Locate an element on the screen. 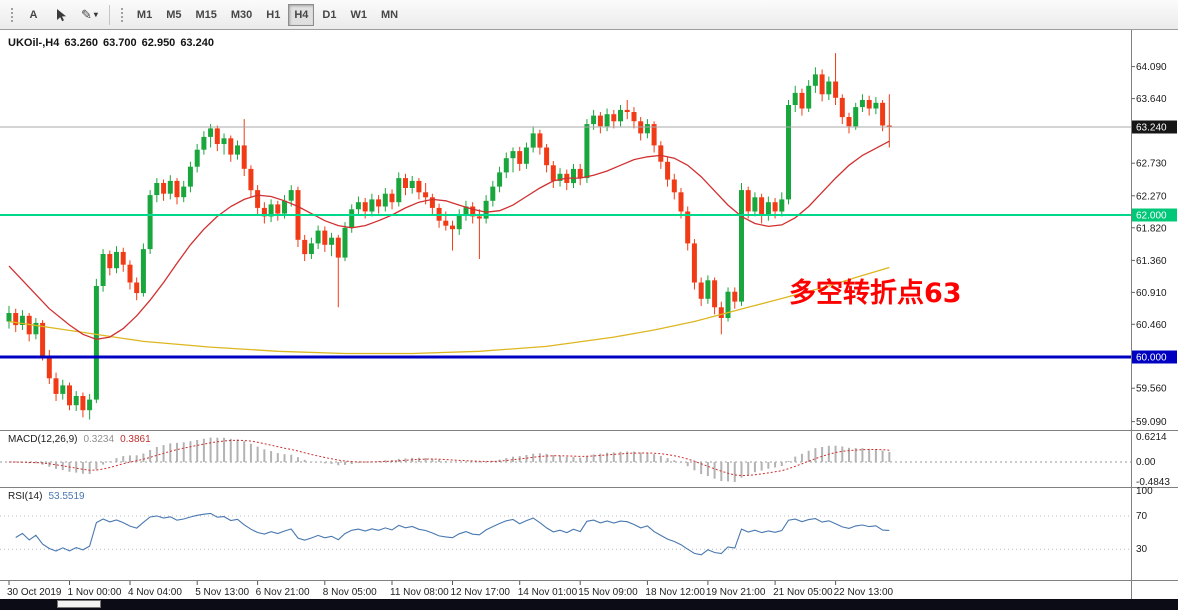  toolbar: A ✎ ▾ M1 M5 M15 M30 H1 H4 D1 W1 MN is located at coordinates (589, 15).